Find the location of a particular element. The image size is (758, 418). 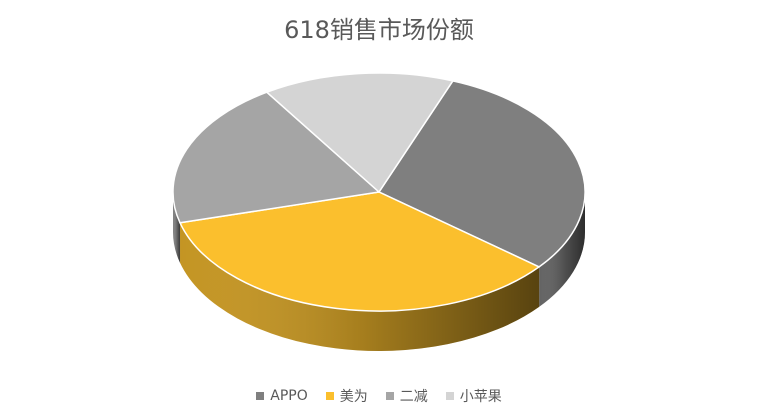

legend-item: 美为 is located at coordinates (346, 396).